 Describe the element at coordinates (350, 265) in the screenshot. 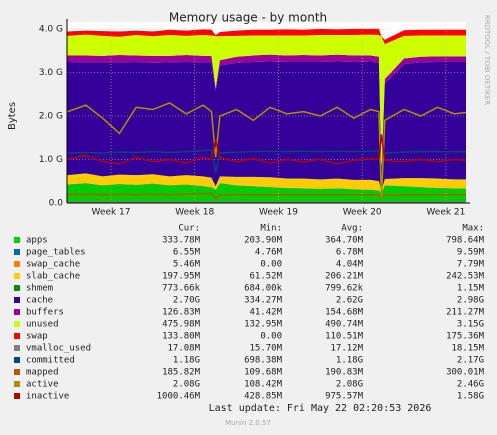

I see `legend-stat: 4.04M` at that location.